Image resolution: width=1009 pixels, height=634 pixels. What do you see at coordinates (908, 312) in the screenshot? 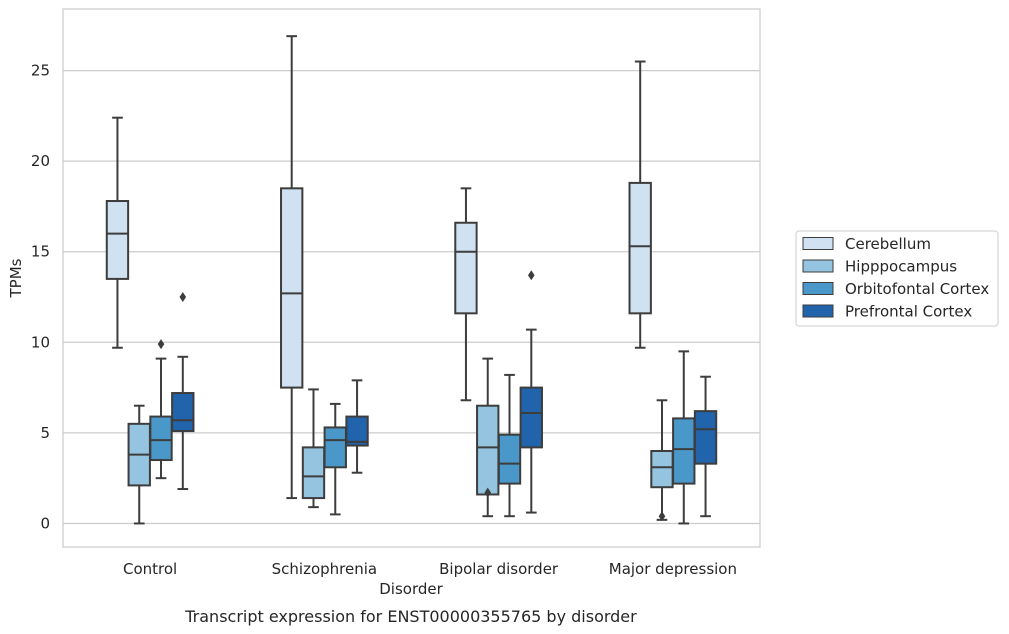
I see `legend-label: Prefrontal Cortex` at bounding box center [908, 312].